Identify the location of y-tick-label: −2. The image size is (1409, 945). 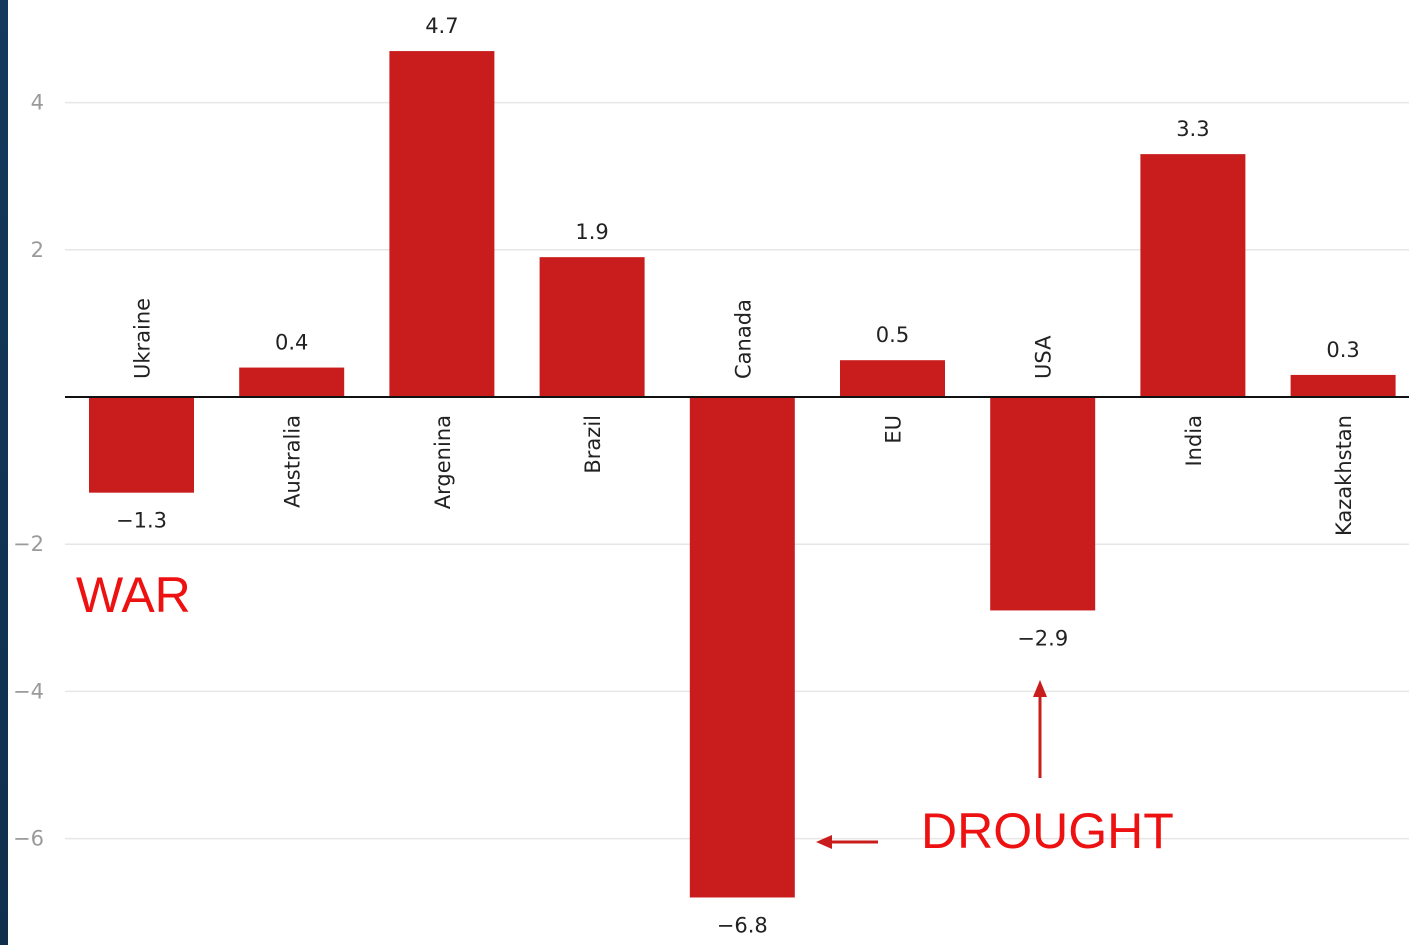
(28, 544).